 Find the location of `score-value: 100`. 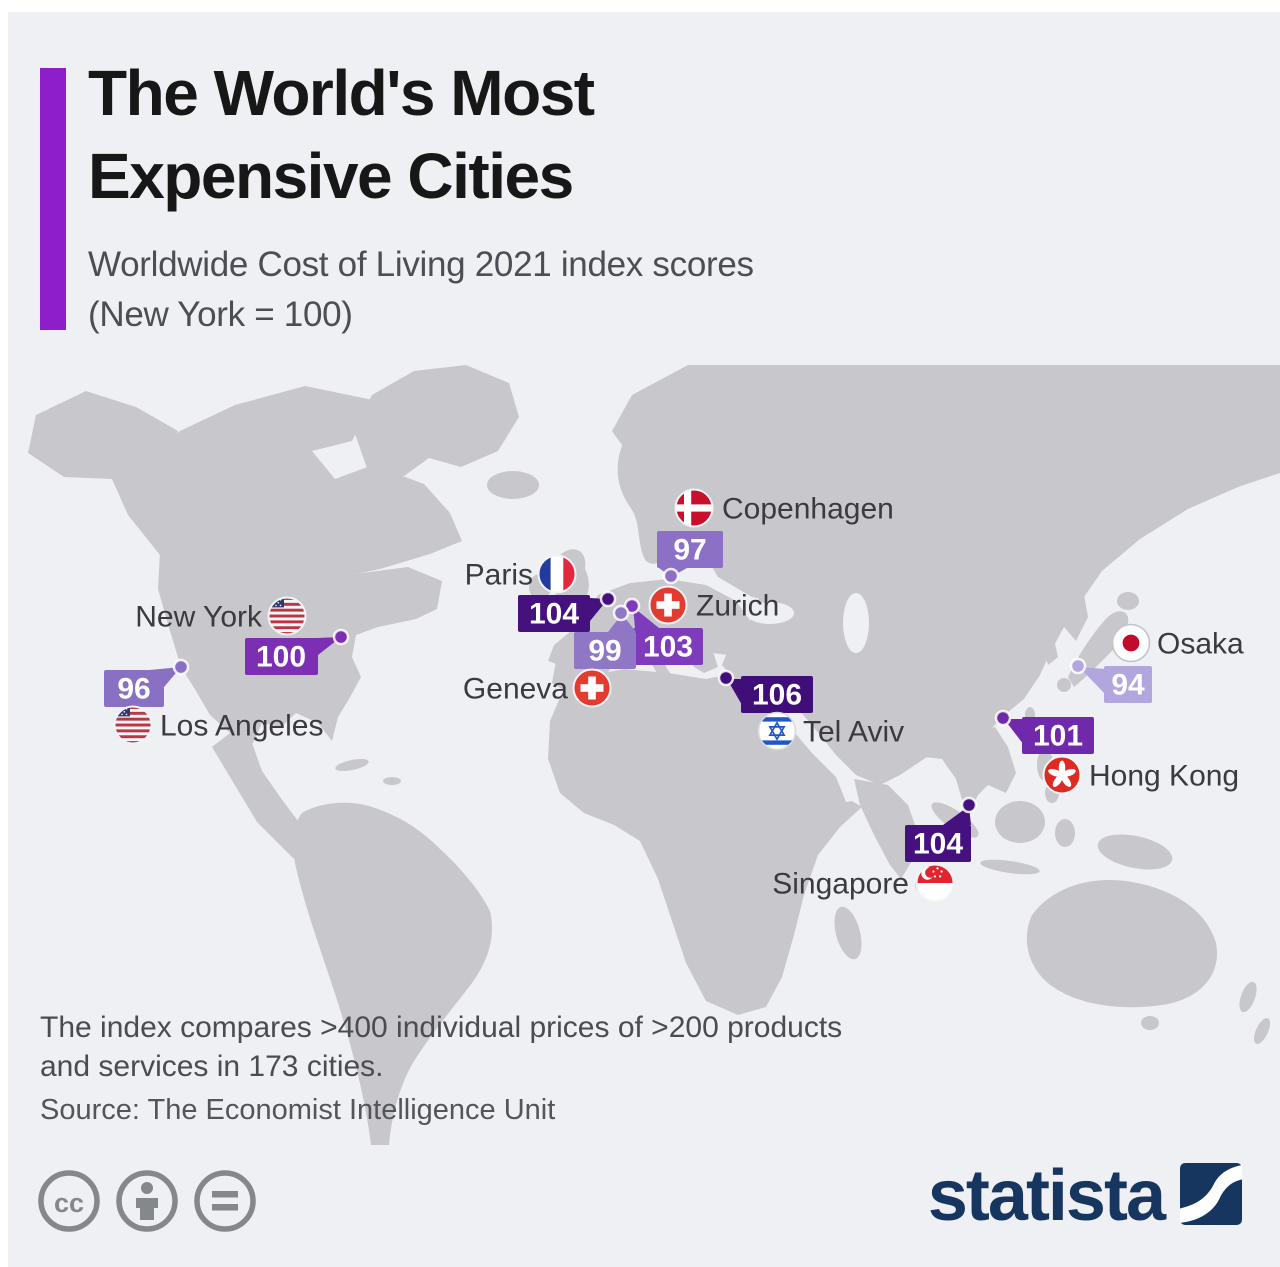

score-value: 100 is located at coordinates (281, 657).